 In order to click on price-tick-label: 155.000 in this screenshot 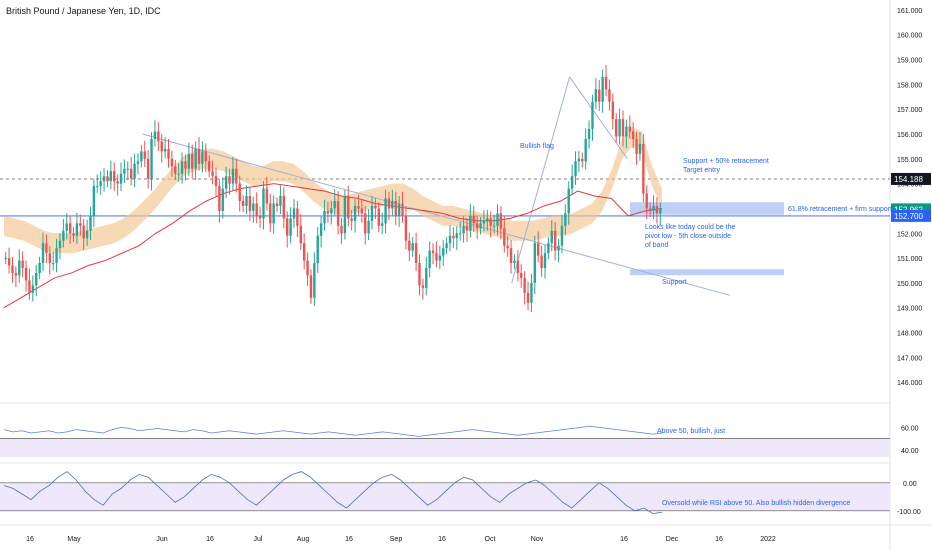, I will do `click(909, 160)`.